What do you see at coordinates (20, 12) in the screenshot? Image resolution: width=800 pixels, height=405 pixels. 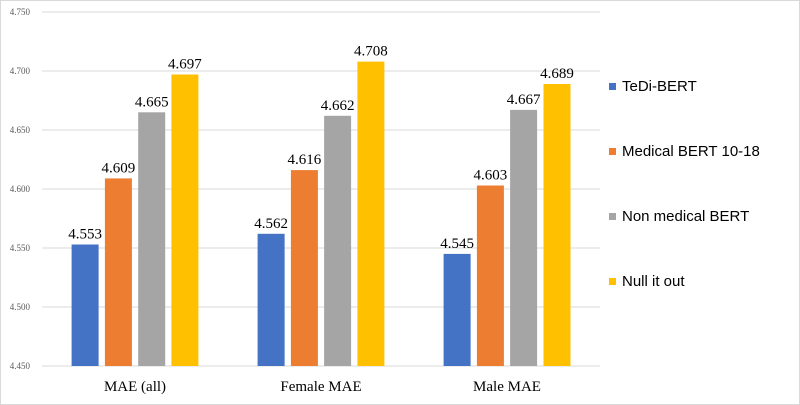 I see `y-tick-label: 4.750` at bounding box center [20, 12].